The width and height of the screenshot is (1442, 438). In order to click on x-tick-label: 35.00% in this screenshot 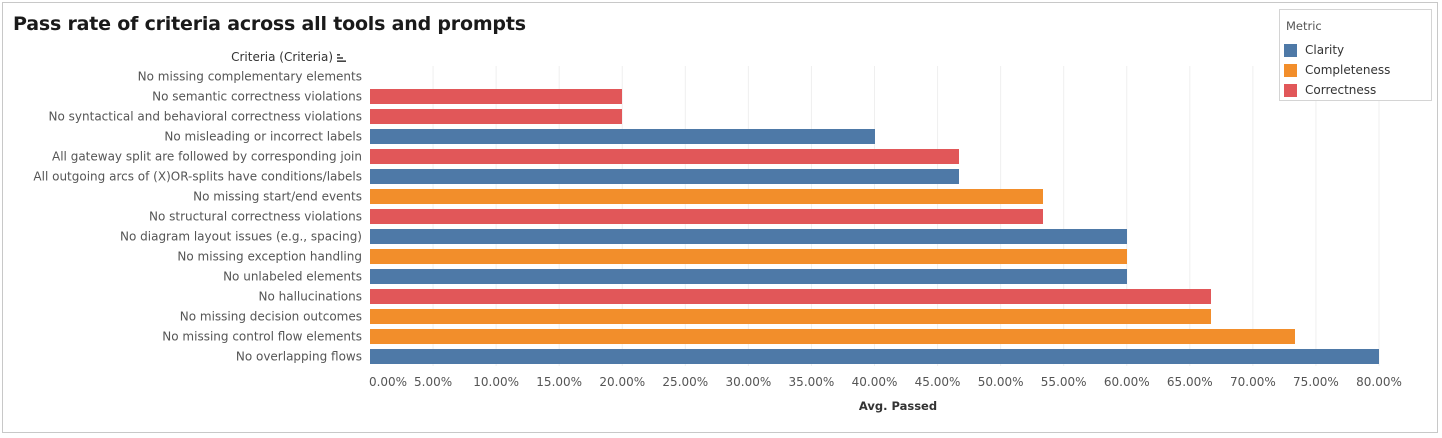, I will do `click(812, 382)`.